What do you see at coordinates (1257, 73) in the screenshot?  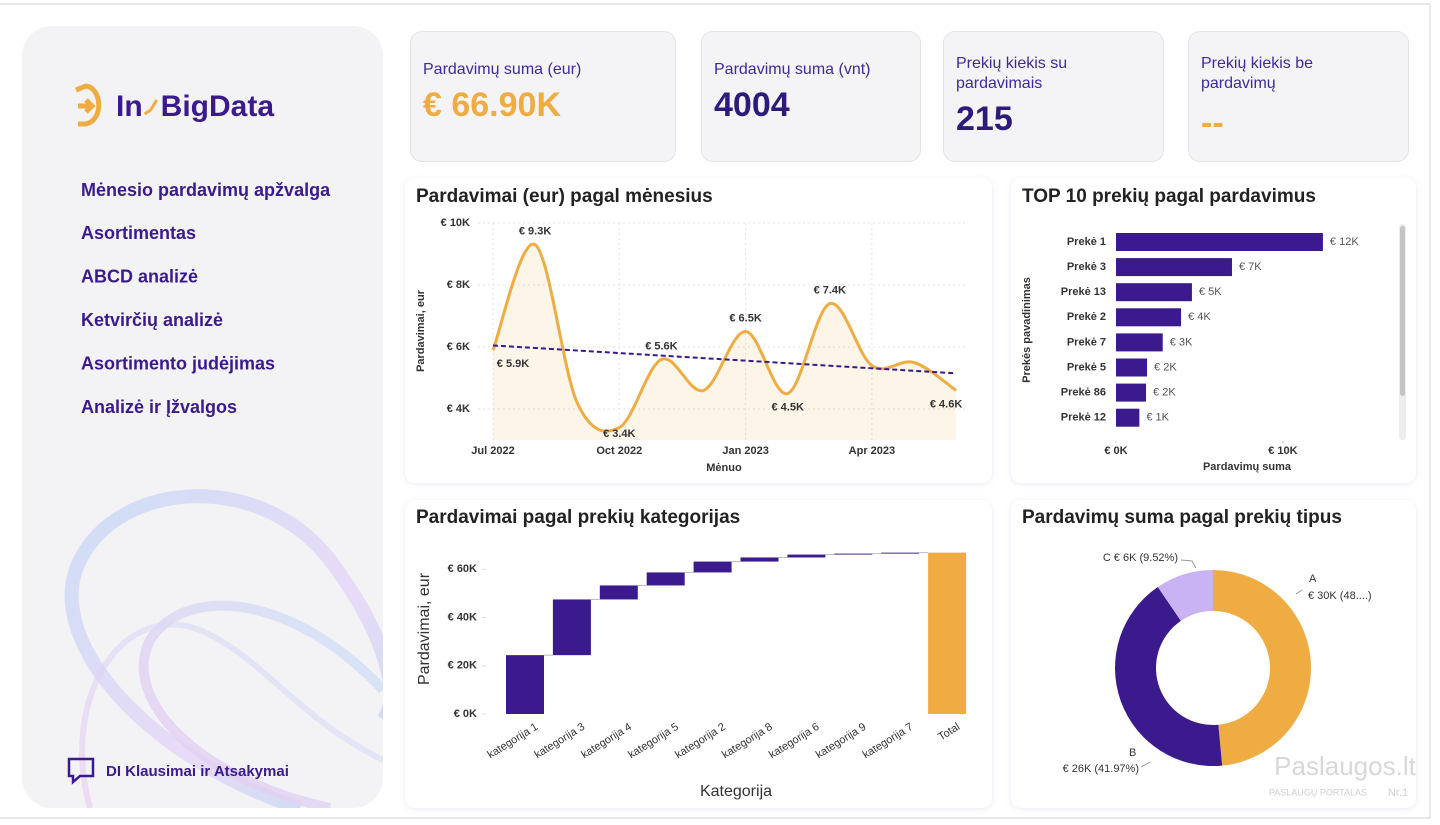 I see `kpi-label: Prekių kiekis be pardavimų` at bounding box center [1257, 73].